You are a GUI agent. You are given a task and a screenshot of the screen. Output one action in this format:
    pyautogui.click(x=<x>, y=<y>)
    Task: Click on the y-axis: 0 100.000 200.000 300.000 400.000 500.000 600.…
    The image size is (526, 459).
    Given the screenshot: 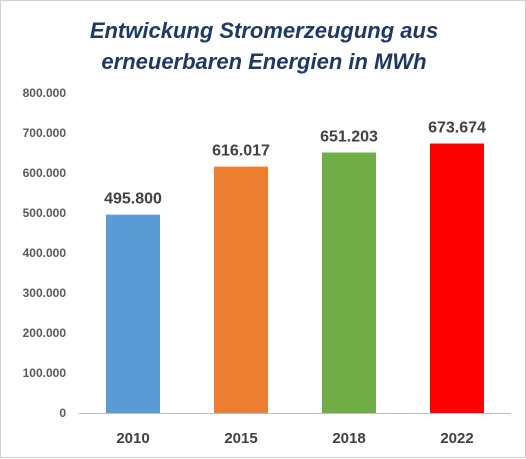 What is the action you would take?
    pyautogui.click(x=45, y=253)
    